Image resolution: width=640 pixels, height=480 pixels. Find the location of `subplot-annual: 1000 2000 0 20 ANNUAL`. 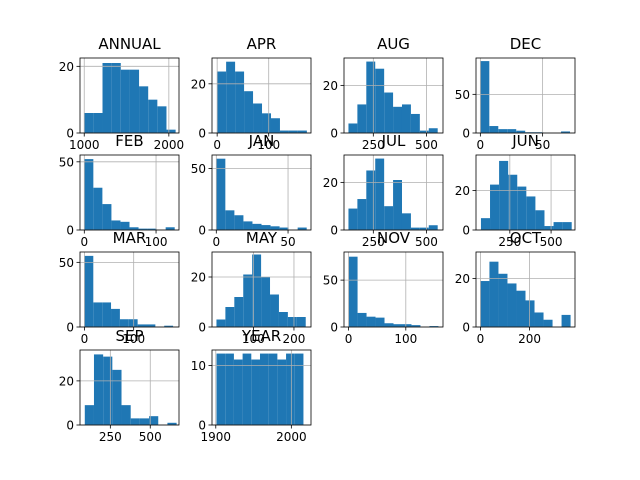

subplot-annual: 1000 2000 0 20 ANNUAL is located at coordinates (121, 93).